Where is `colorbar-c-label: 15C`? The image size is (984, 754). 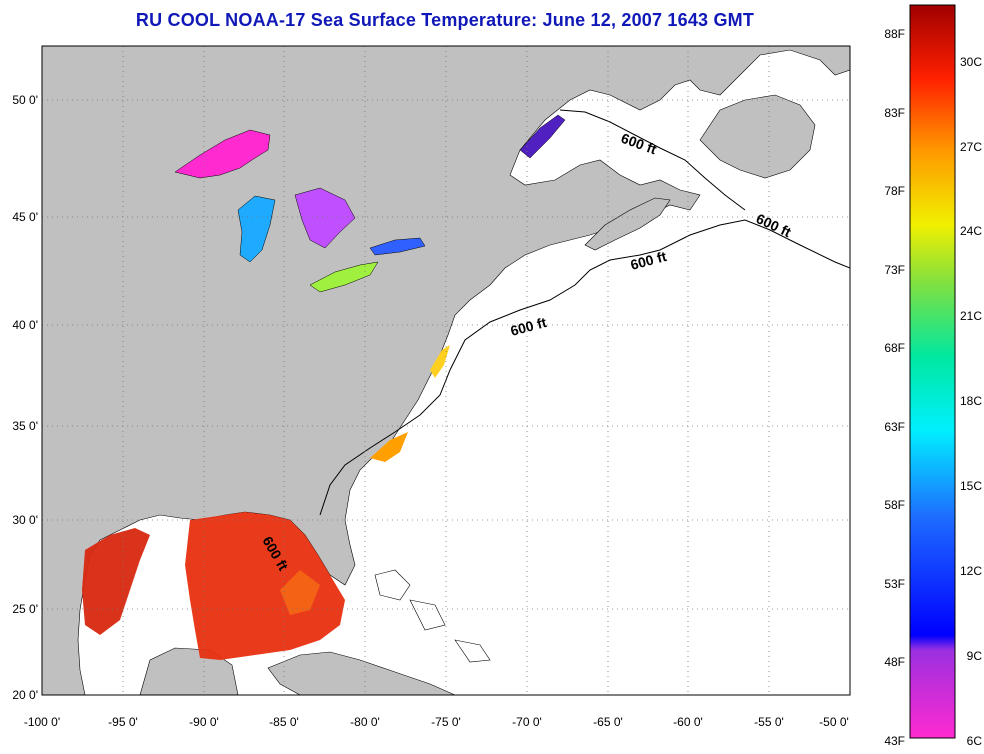
colorbar-c-label: 15C is located at coordinates (971, 486).